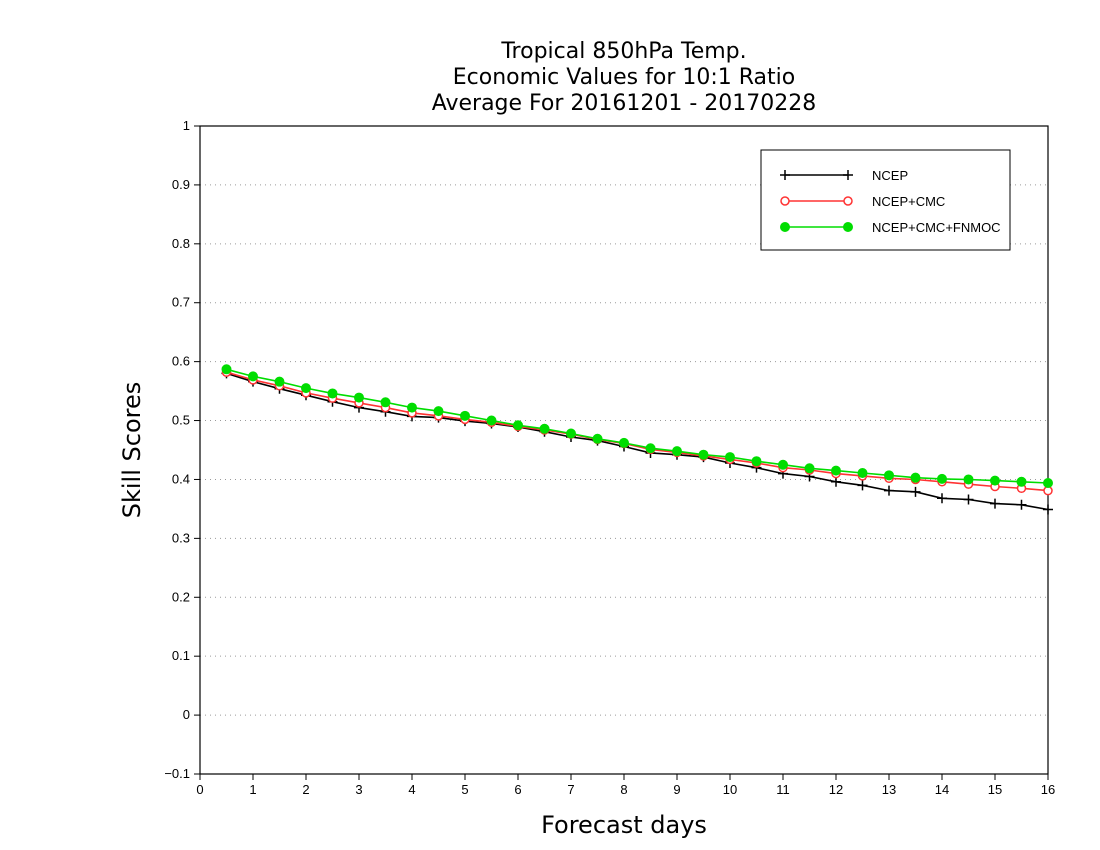 The height and width of the screenshot is (850, 1100). Describe the element at coordinates (890, 175) in the screenshot. I see `legend-label: NCEP` at that location.